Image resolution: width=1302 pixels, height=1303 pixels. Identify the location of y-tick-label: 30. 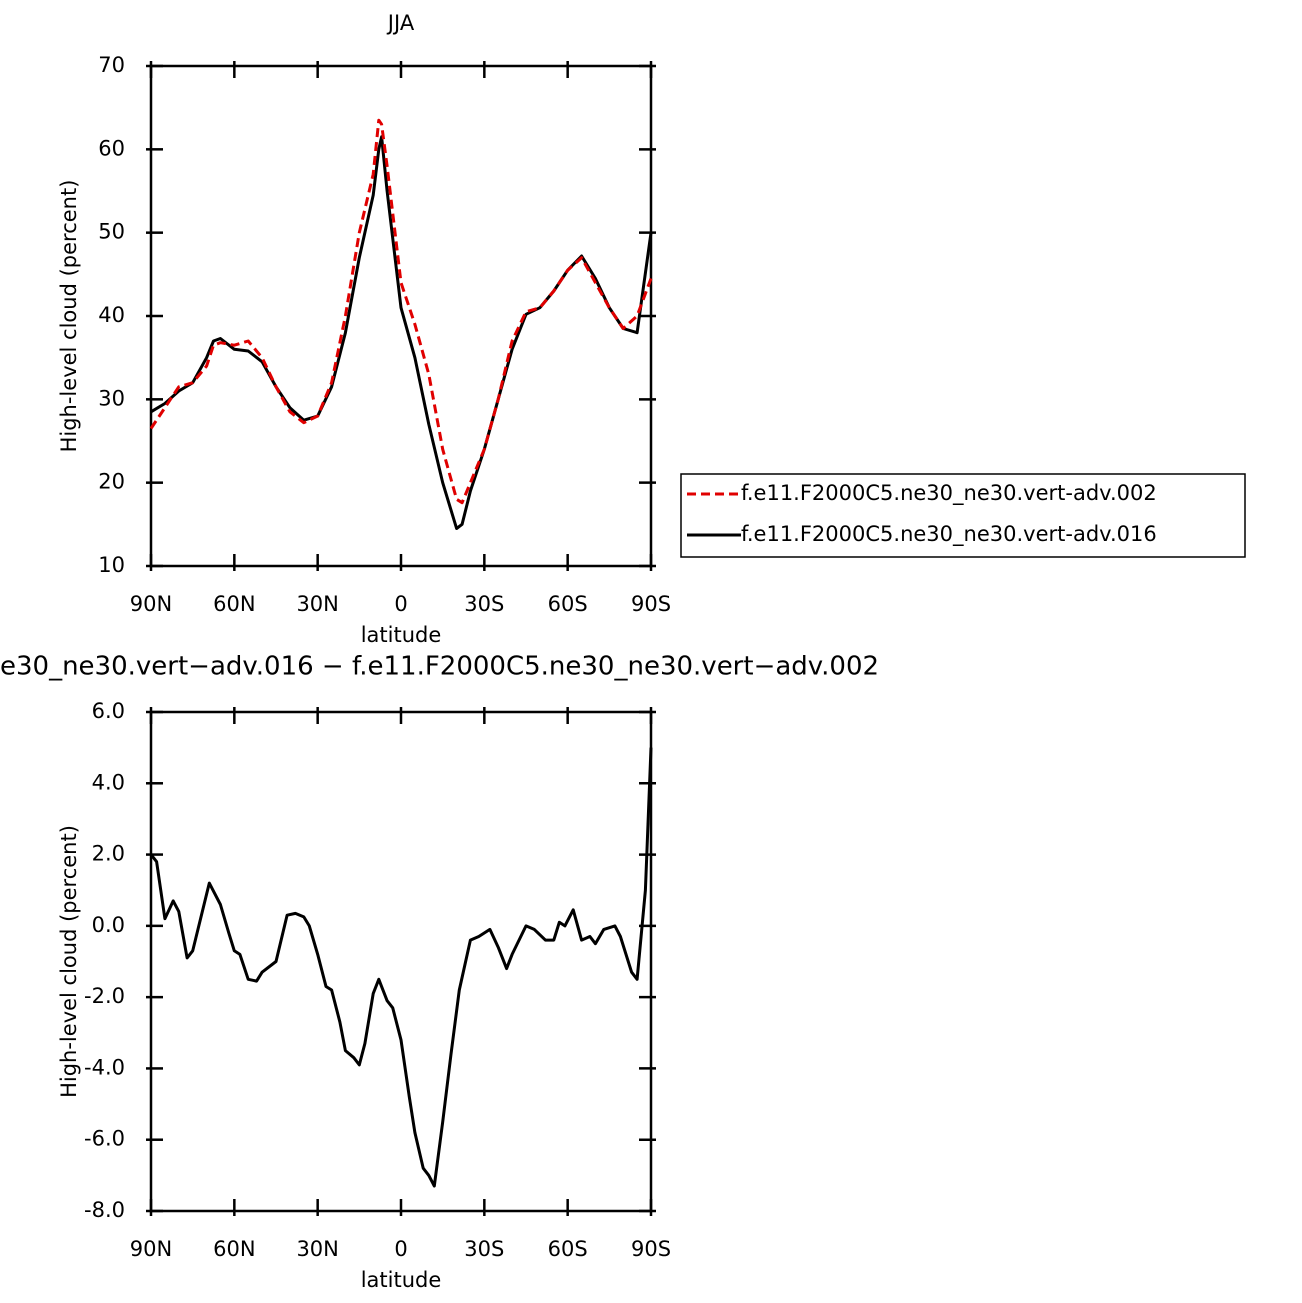
(111, 398).